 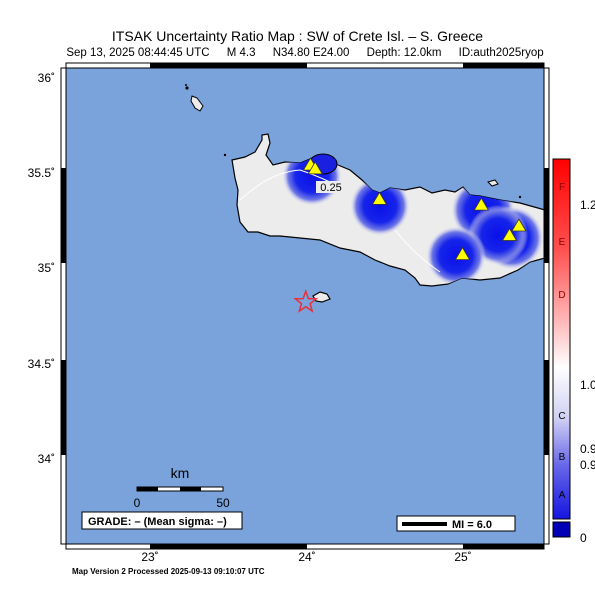 I want to click on lon-label-24: 24˚, so click(x=306, y=557).